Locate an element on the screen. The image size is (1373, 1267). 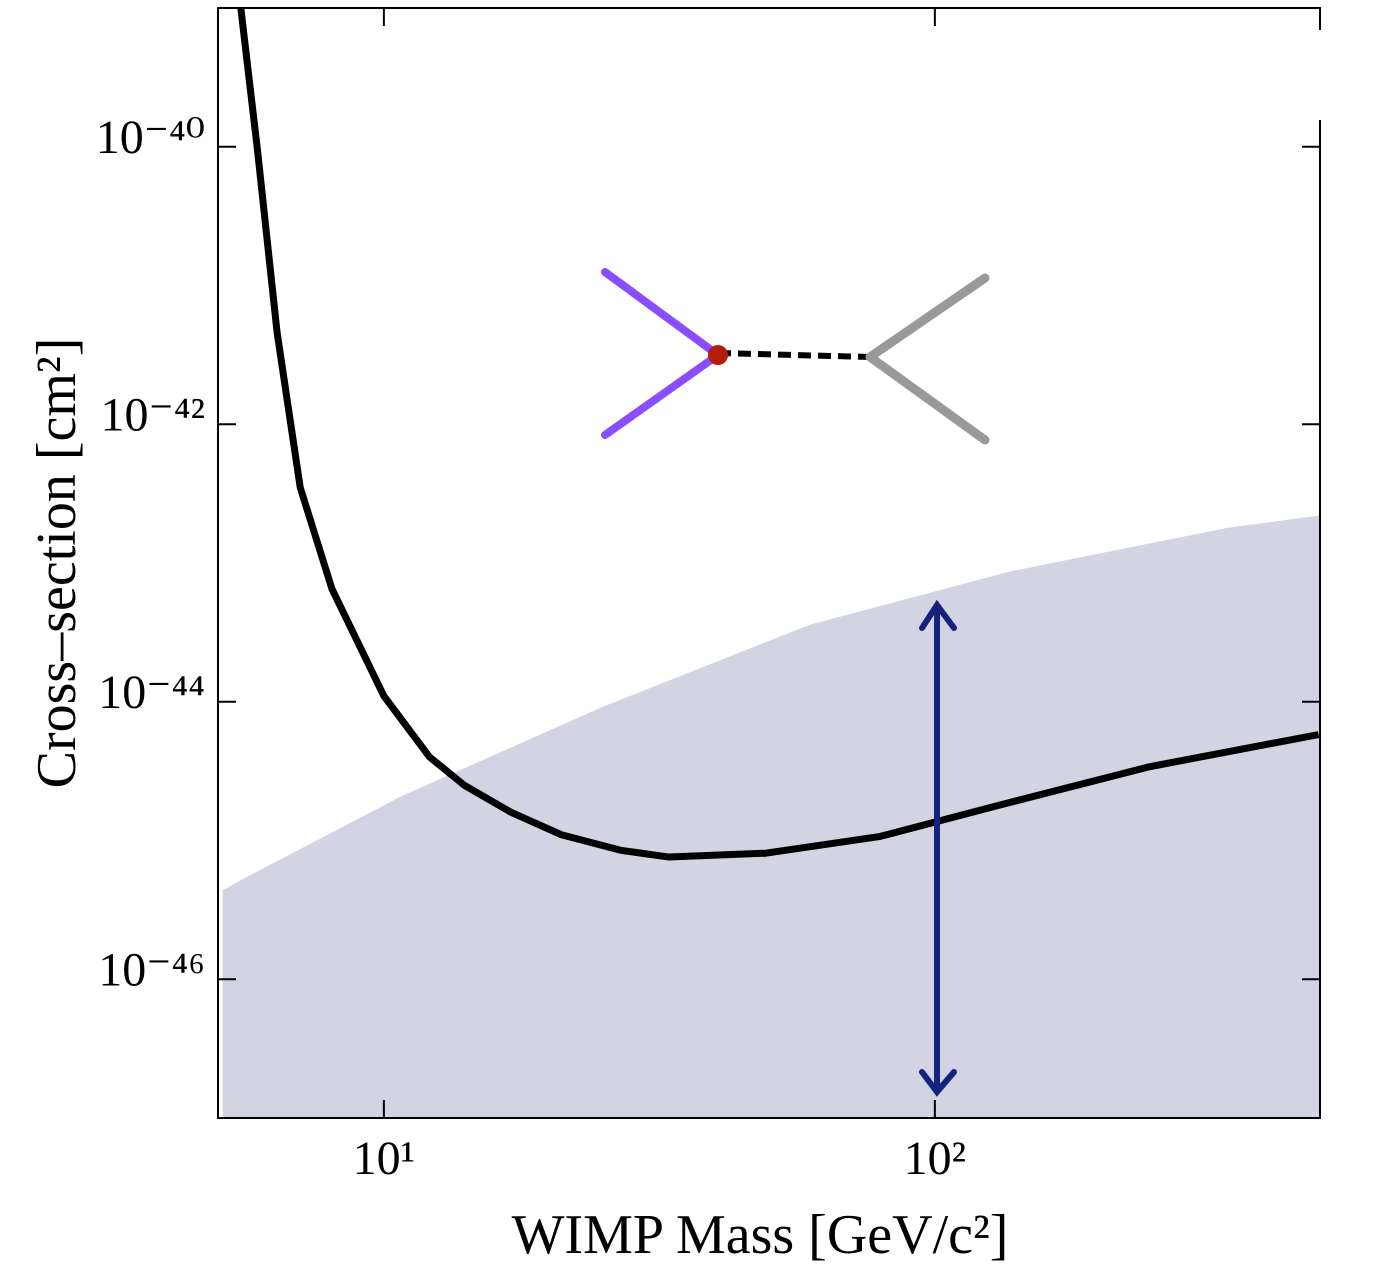
y-tick-label: 10⁻⁴⁴ is located at coordinates (151, 692).